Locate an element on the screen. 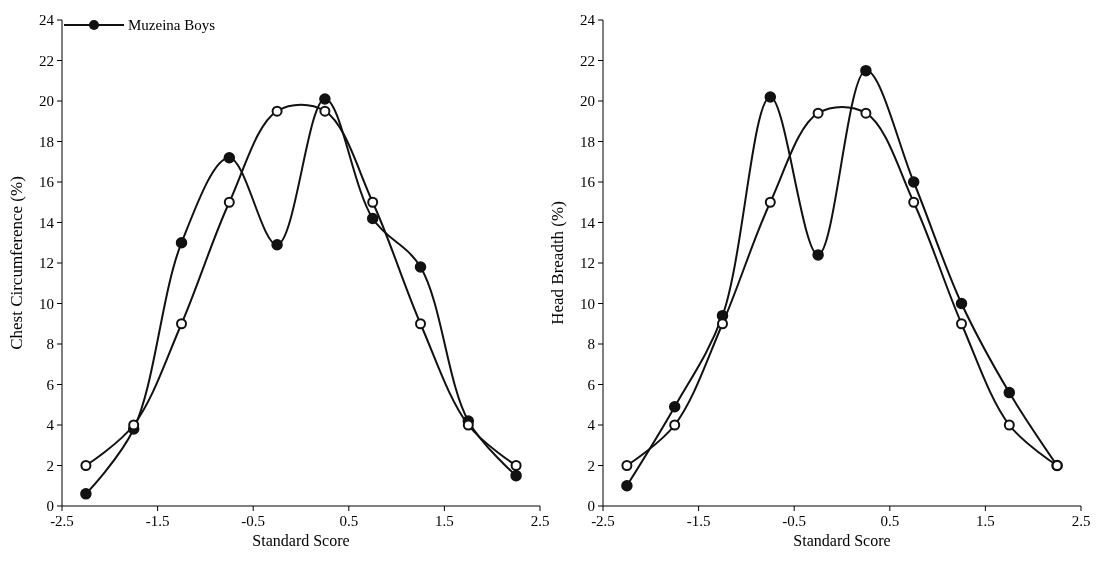  legend-label: Muzeina Boys is located at coordinates (172, 25).